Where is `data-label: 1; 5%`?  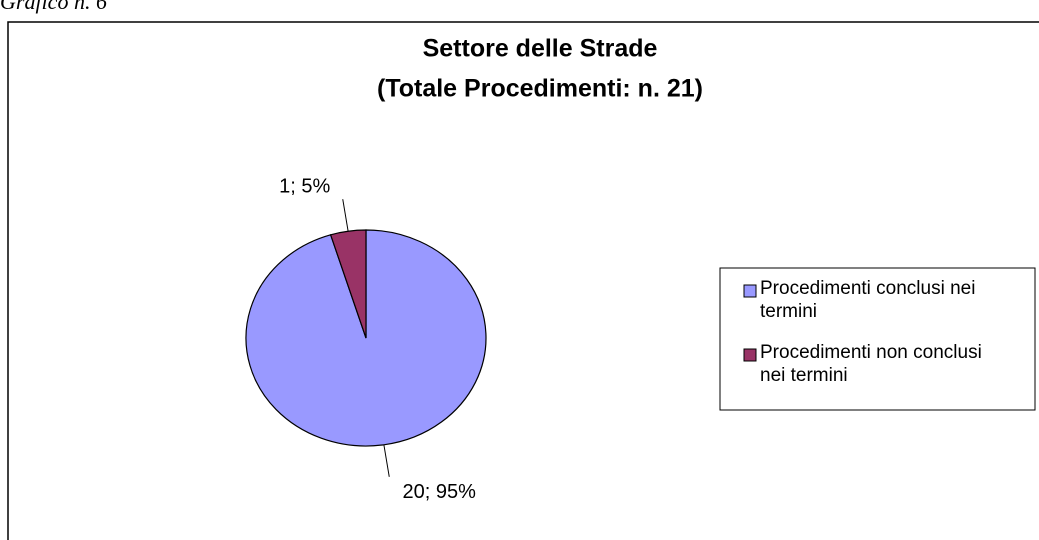 data-label: 1; 5% is located at coordinates (304, 186).